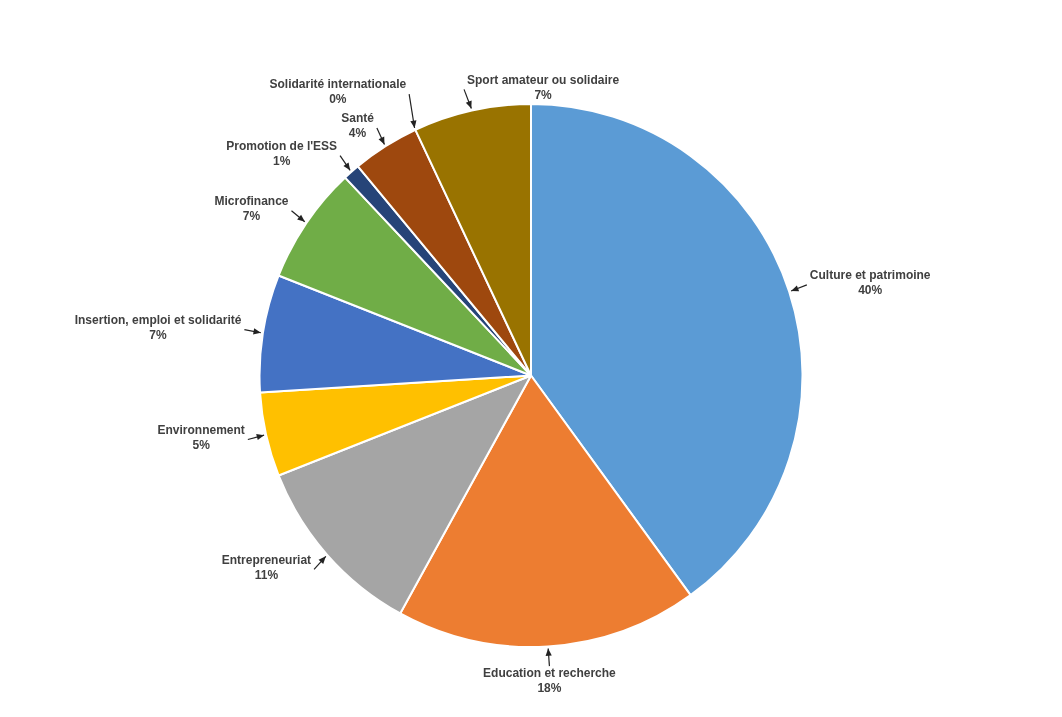 The height and width of the screenshot is (717, 1062). Describe the element at coordinates (282, 145) in the screenshot. I see `slice-label: Promotion de l'ESS` at that location.